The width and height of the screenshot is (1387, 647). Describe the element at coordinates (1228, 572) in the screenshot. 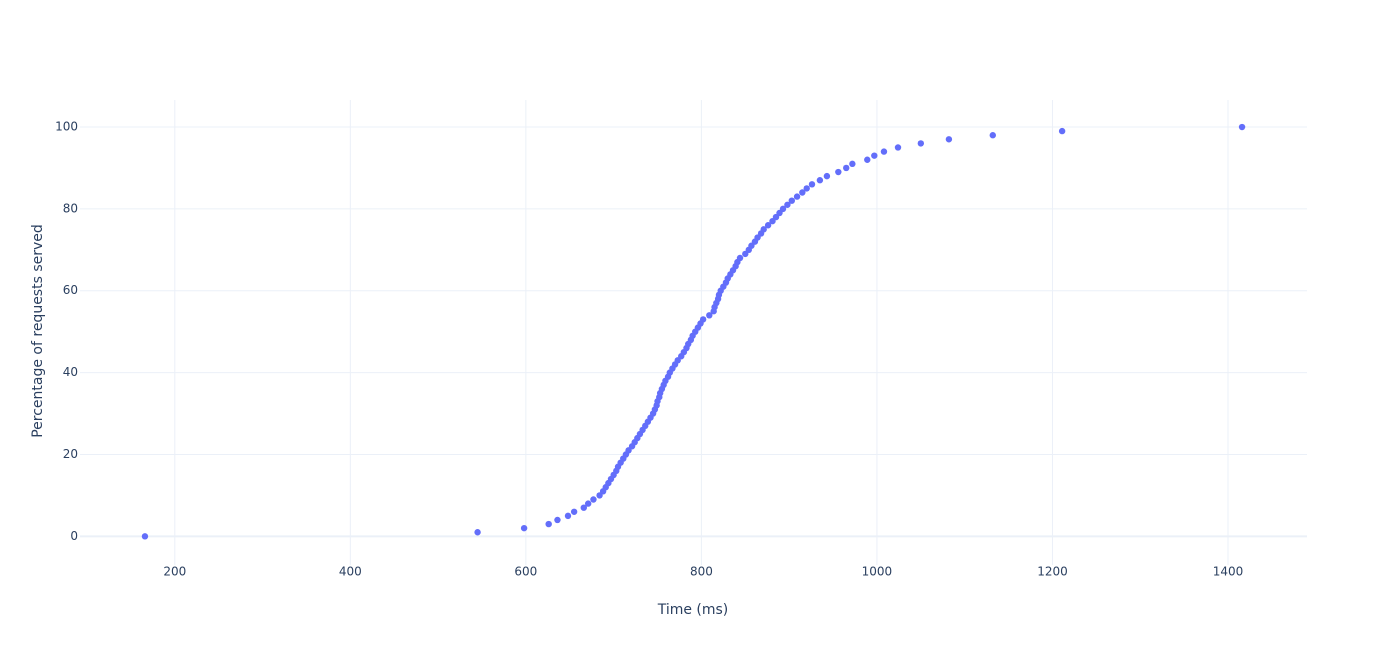

I see `x-tick-label: 1400` at that location.